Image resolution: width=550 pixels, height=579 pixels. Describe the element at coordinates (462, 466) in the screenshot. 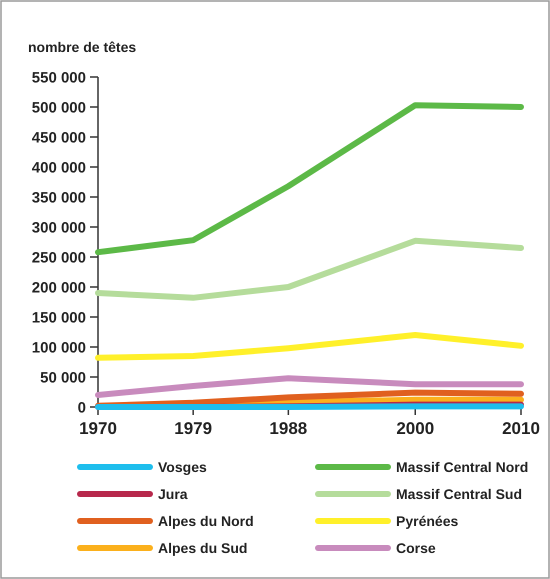

I see `legend-label: Massif Central Nord` at that location.